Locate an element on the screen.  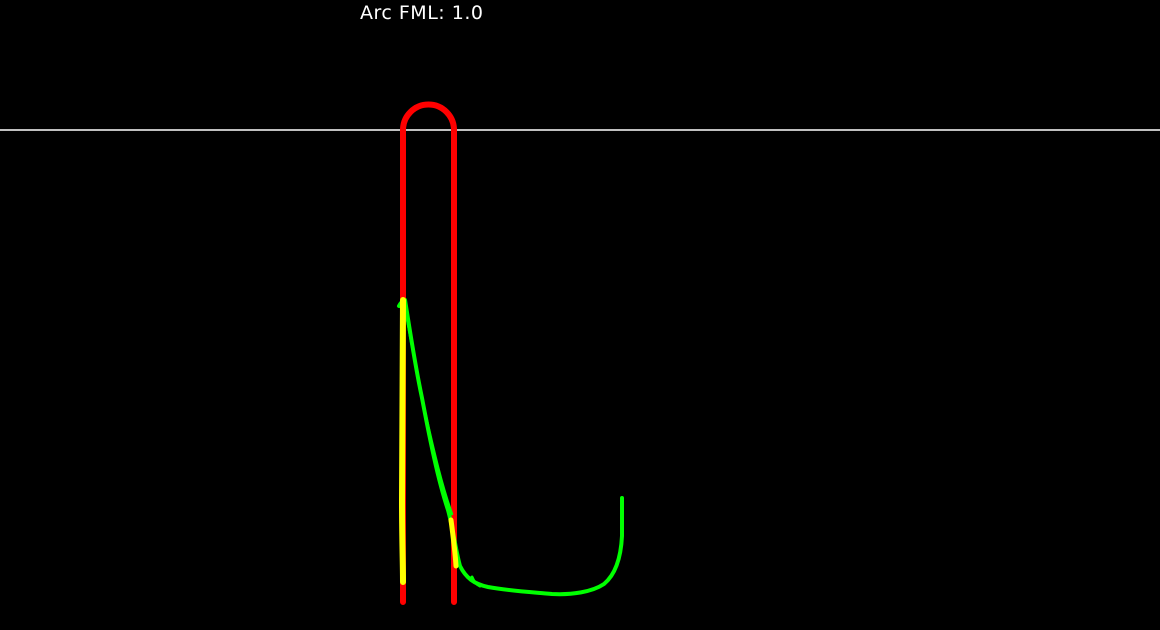
fitted-curve-tail is located at coordinates (476, 581).